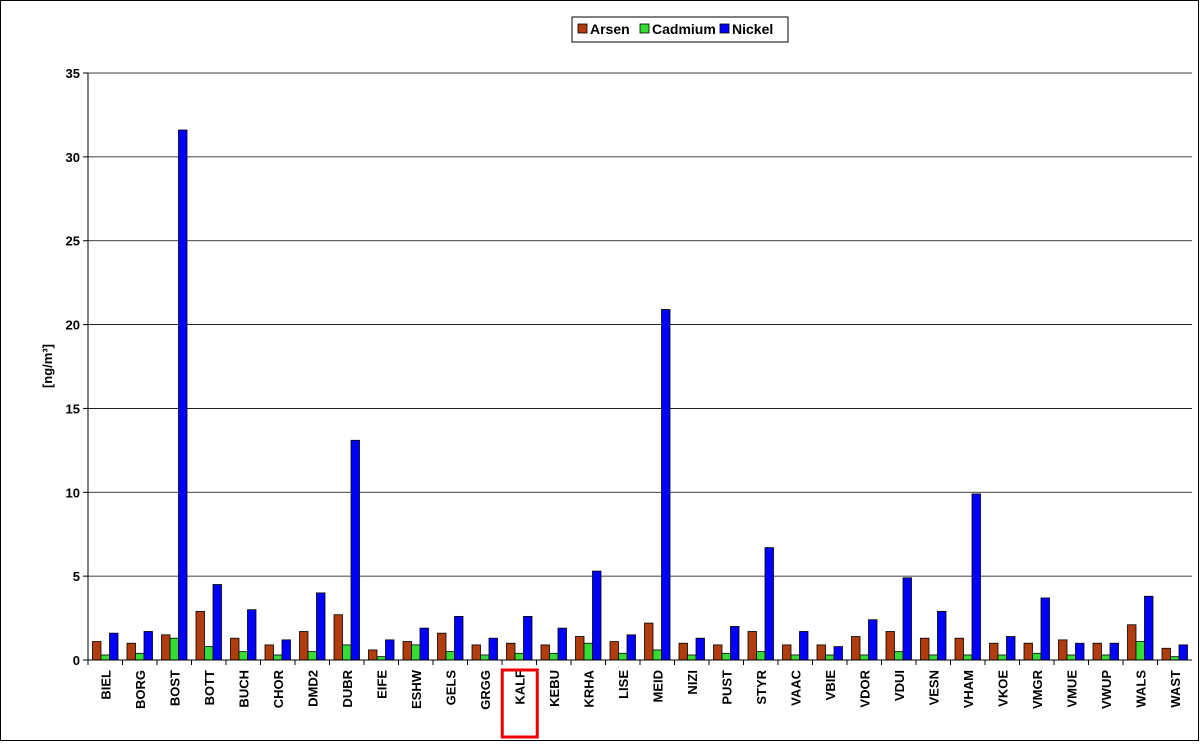 This screenshot has height=747, width=1200. I want to click on x-tick-label: WAST, so click(1175, 689).